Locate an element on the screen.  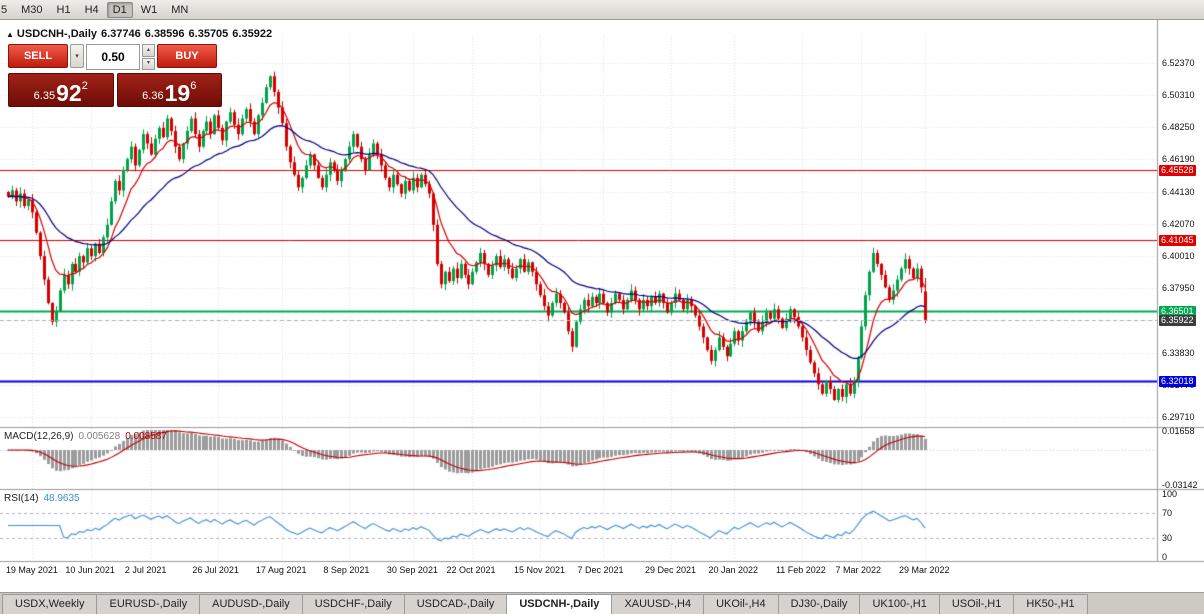
one-click-trading-panel: SELL ▾ ▴ ▾ BUY 6.35 92 2 6.36 19 6 is located at coordinates (115, 75).